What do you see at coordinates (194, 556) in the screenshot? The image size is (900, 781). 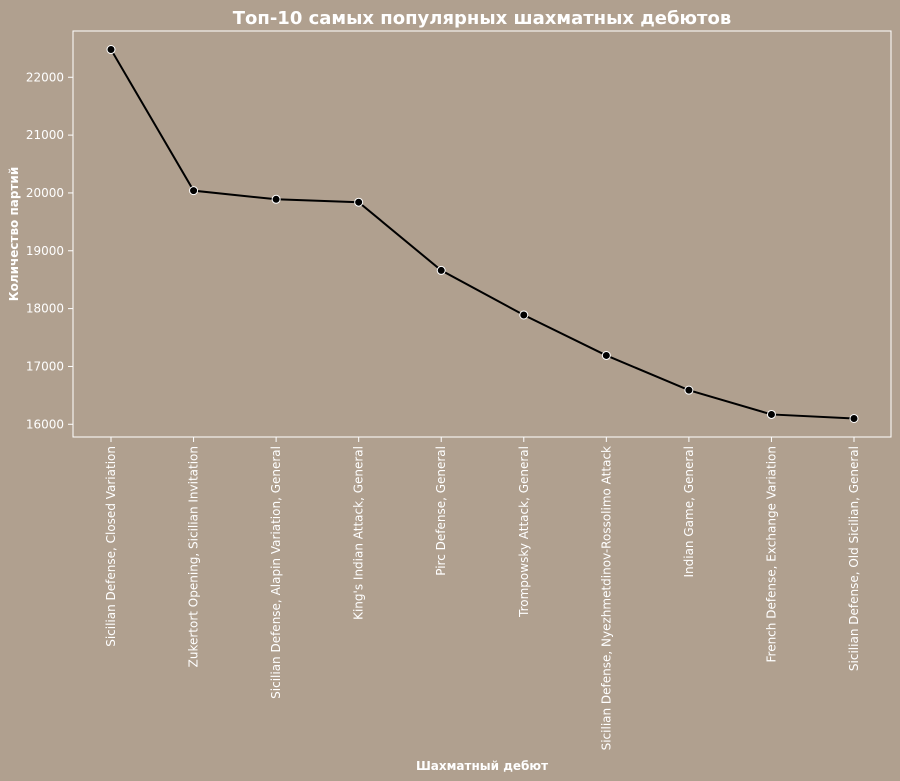 I see `x-tick-label: Zukertort Opening, Sicilian Invitation` at bounding box center [194, 556].